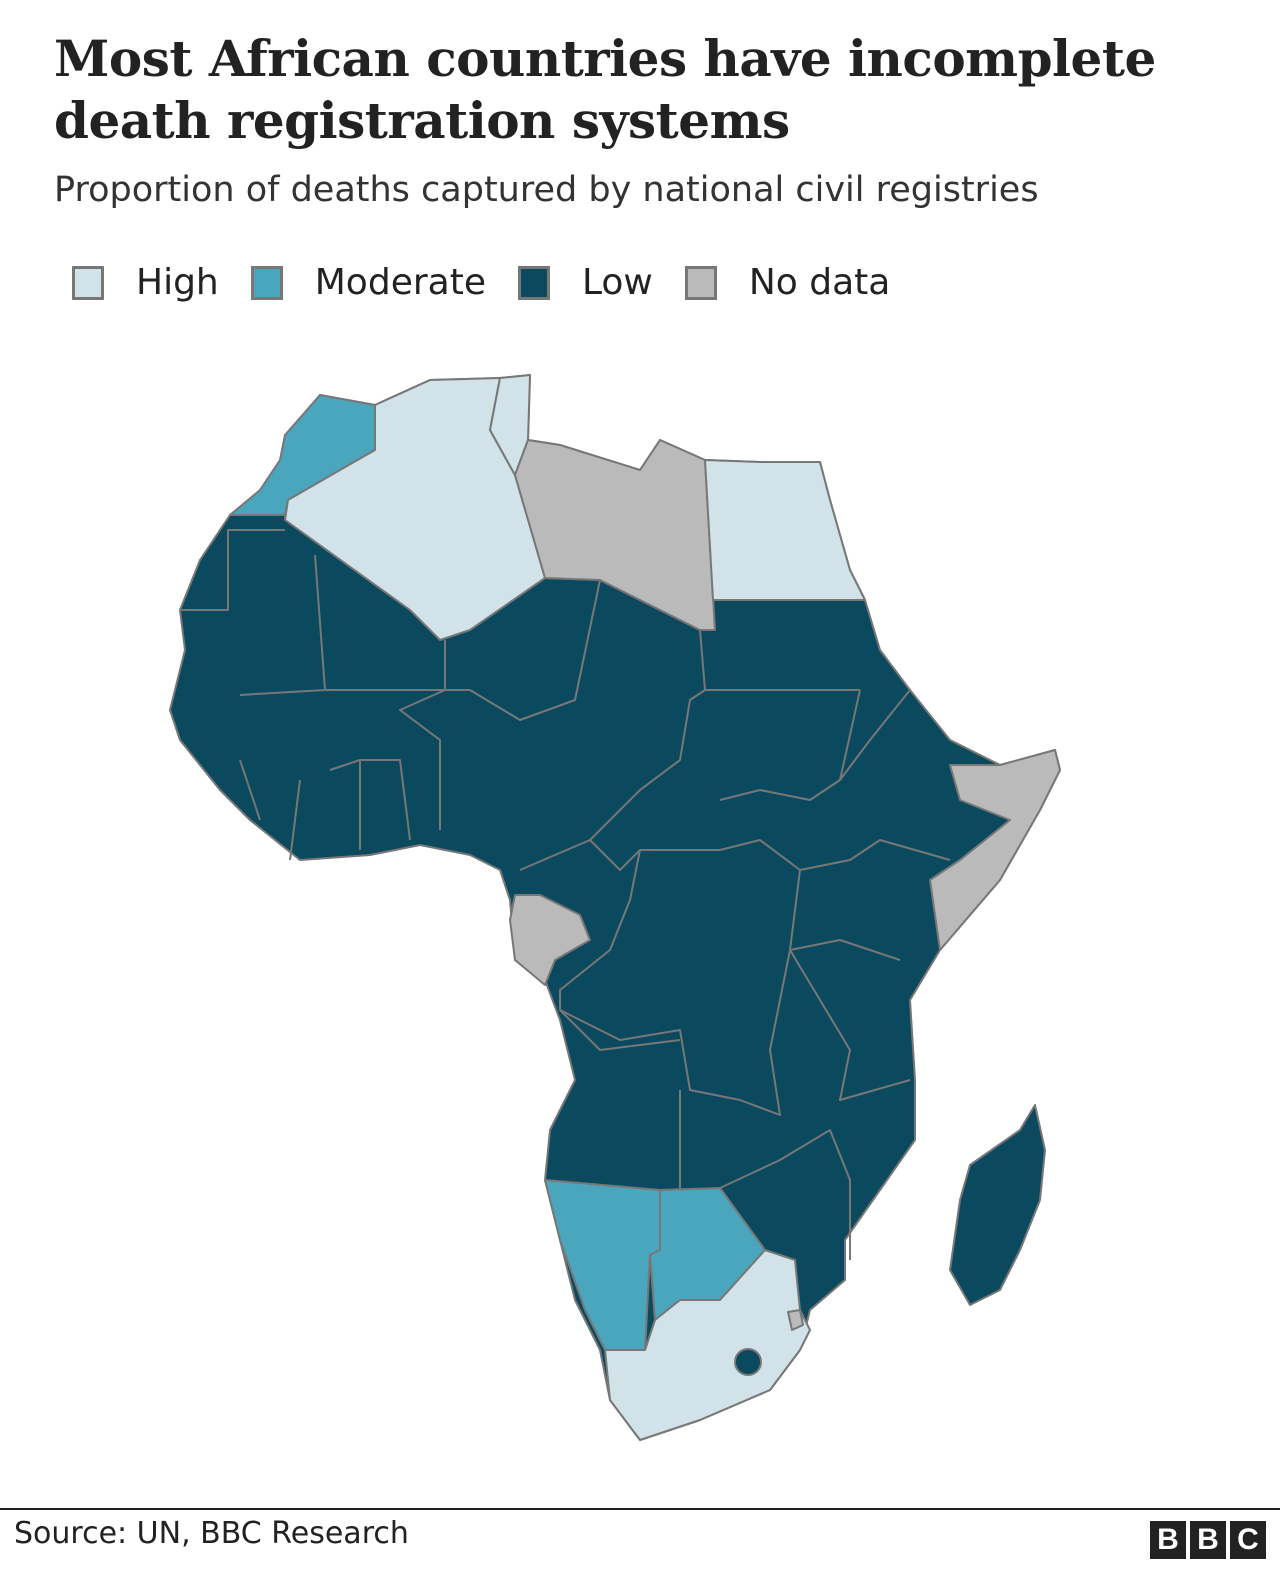  I want to click on legend-item-moderate: Moderate, so click(368, 282).